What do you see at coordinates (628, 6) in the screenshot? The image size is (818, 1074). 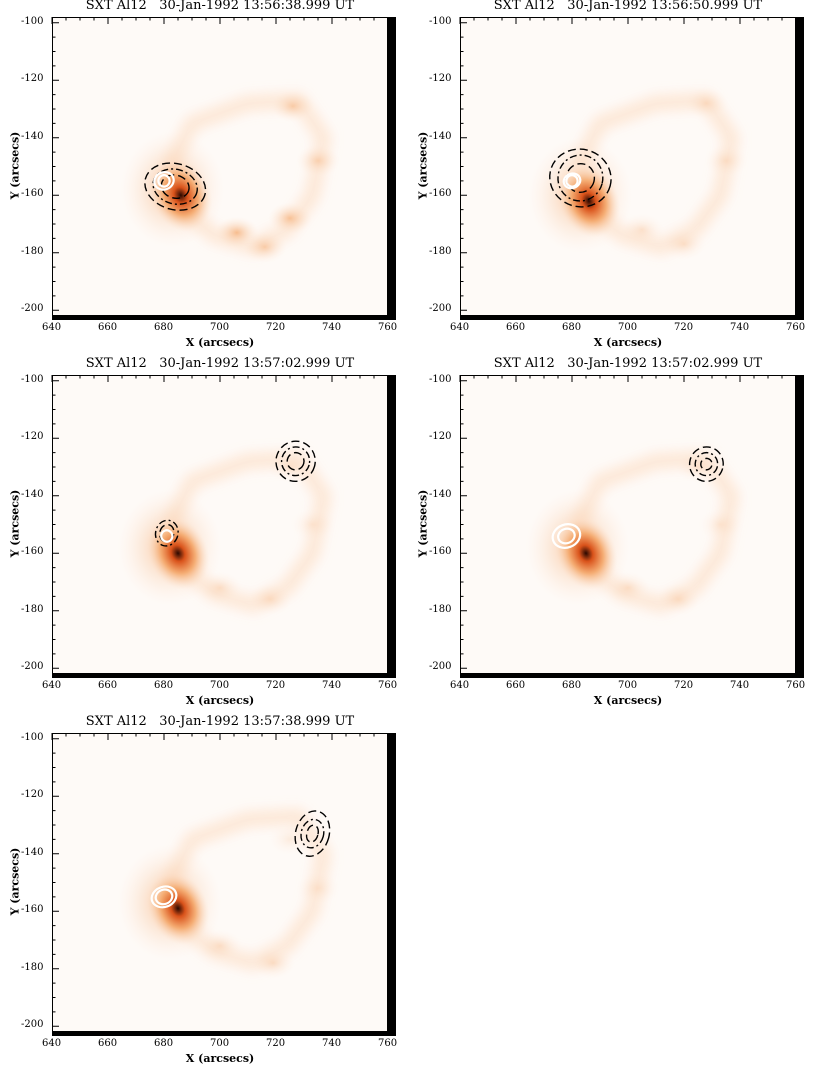 I see `panel-title: SXT Al12 30-Jan-1992 13:56:50.999 UT` at bounding box center [628, 6].